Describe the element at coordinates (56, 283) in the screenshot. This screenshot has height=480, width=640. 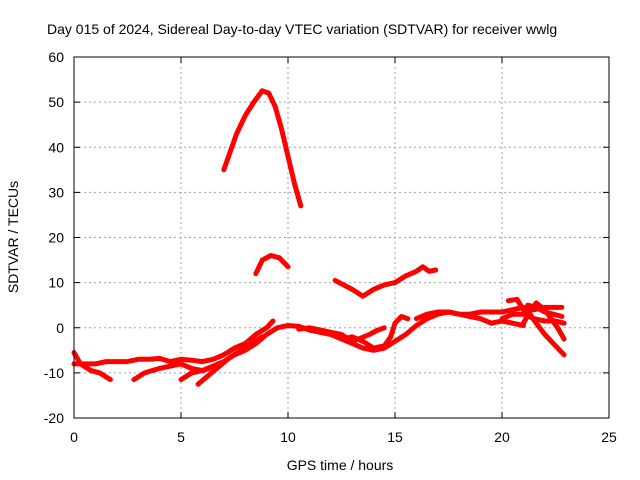
I see `y-tick-label: 10` at that location.